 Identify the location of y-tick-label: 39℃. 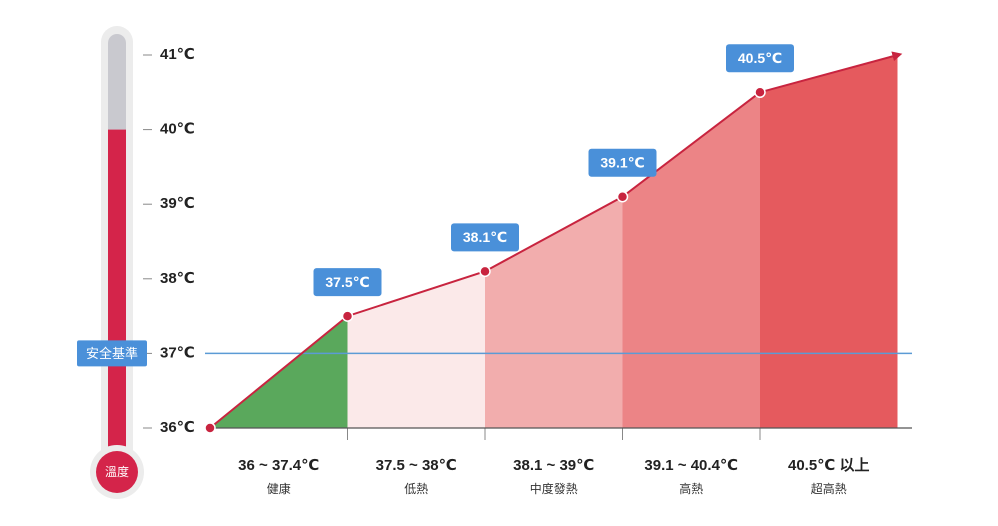
(177, 203).